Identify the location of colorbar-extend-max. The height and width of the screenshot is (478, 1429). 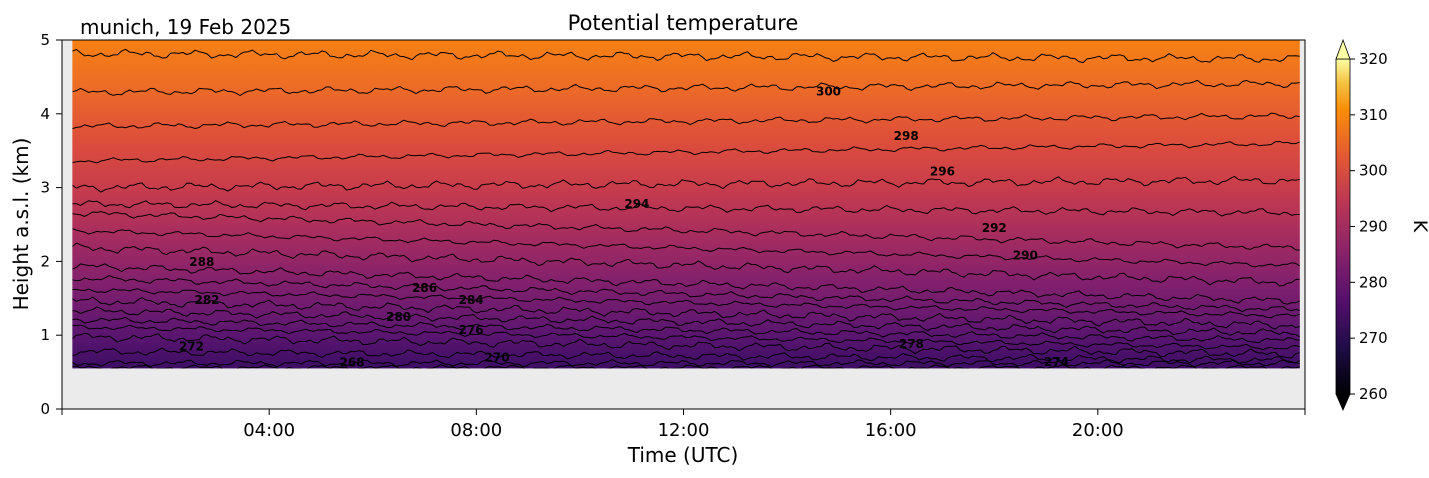
(1343, 49).